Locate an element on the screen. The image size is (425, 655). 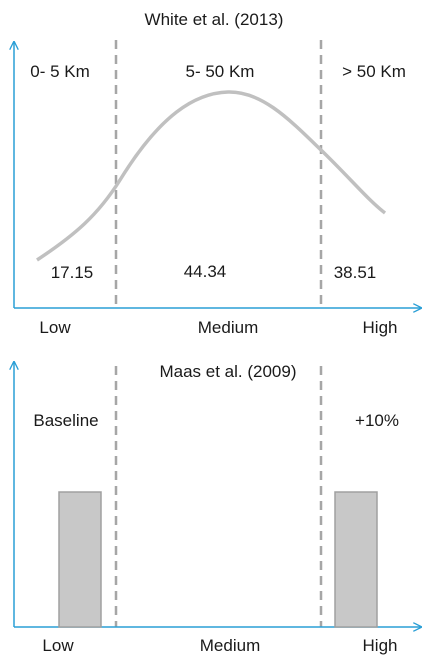
bar-low is located at coordinates (80, 559).